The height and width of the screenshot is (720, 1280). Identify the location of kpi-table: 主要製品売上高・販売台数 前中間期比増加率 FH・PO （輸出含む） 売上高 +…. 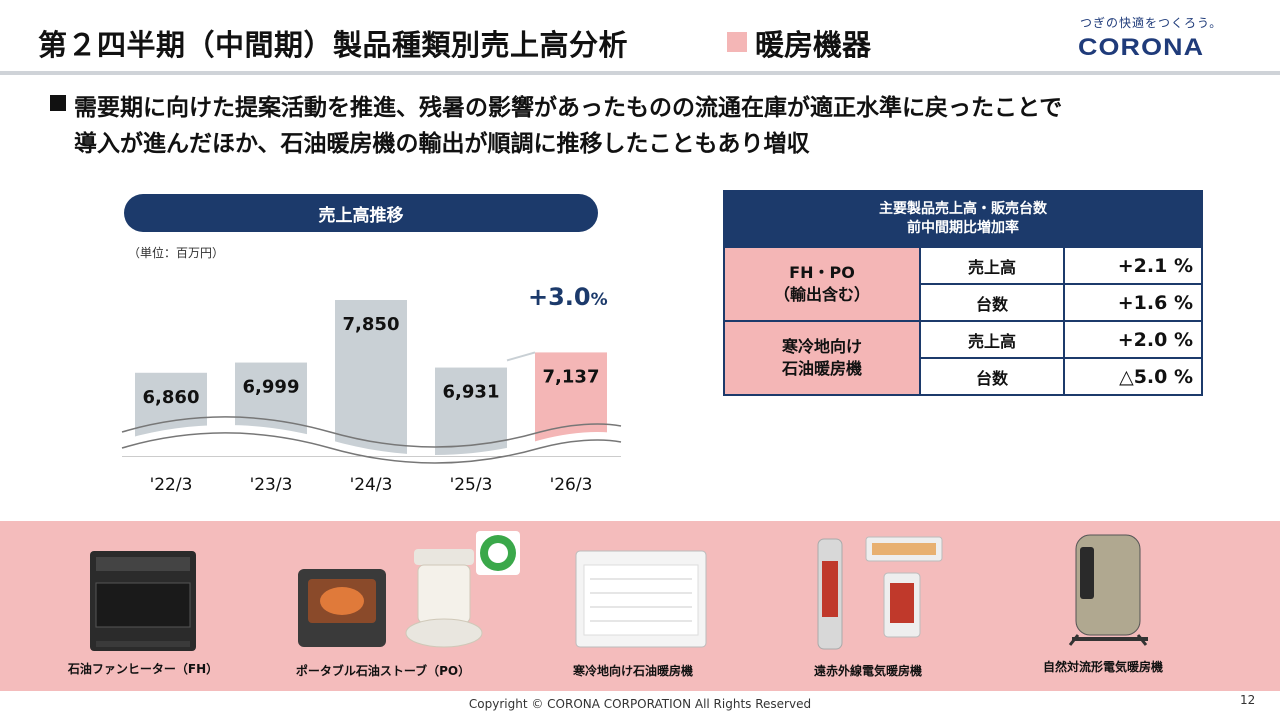
(963, 293).